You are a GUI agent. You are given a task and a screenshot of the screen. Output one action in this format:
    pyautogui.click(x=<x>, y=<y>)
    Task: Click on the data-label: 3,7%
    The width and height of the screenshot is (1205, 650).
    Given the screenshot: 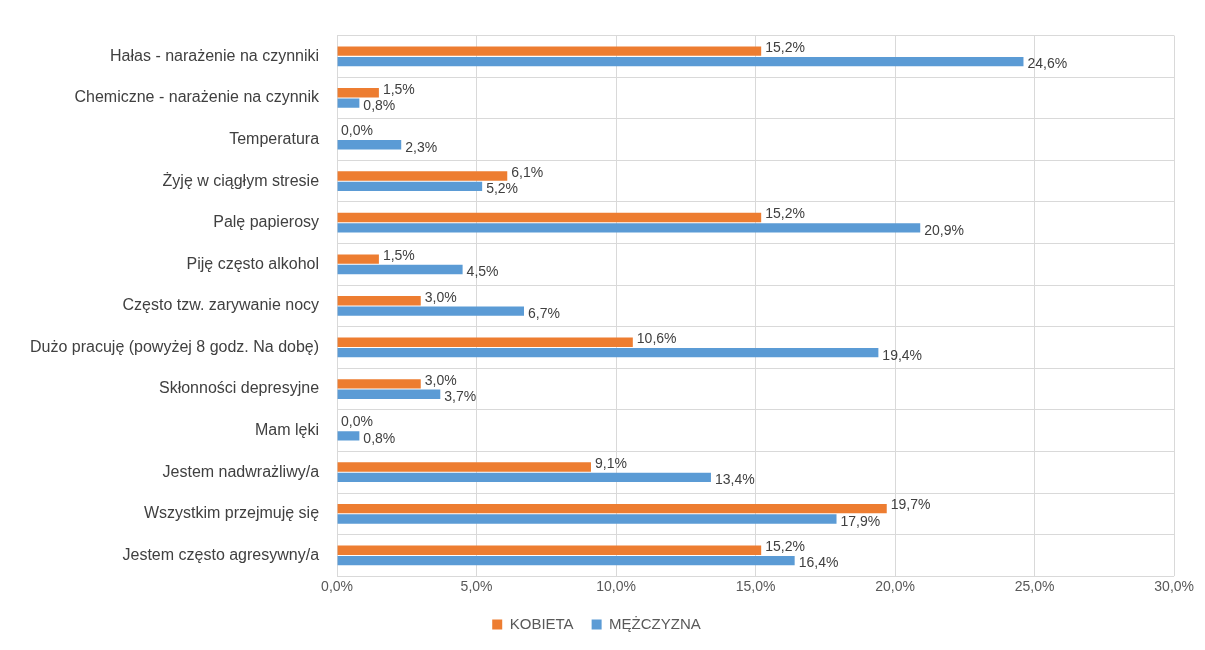 What is the action you would take?
    pyautogui.click(x=460, y=396)
    